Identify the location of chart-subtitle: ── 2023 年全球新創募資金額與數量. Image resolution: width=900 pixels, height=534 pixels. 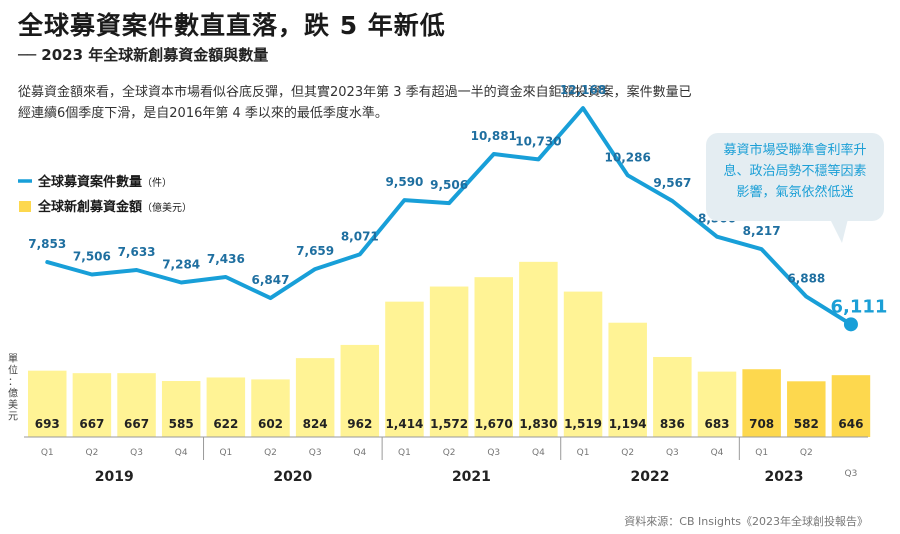
(143, 55).